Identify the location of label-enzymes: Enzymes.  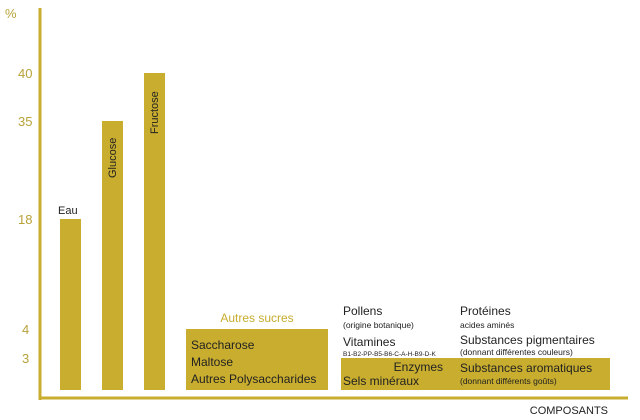
(418, 367).